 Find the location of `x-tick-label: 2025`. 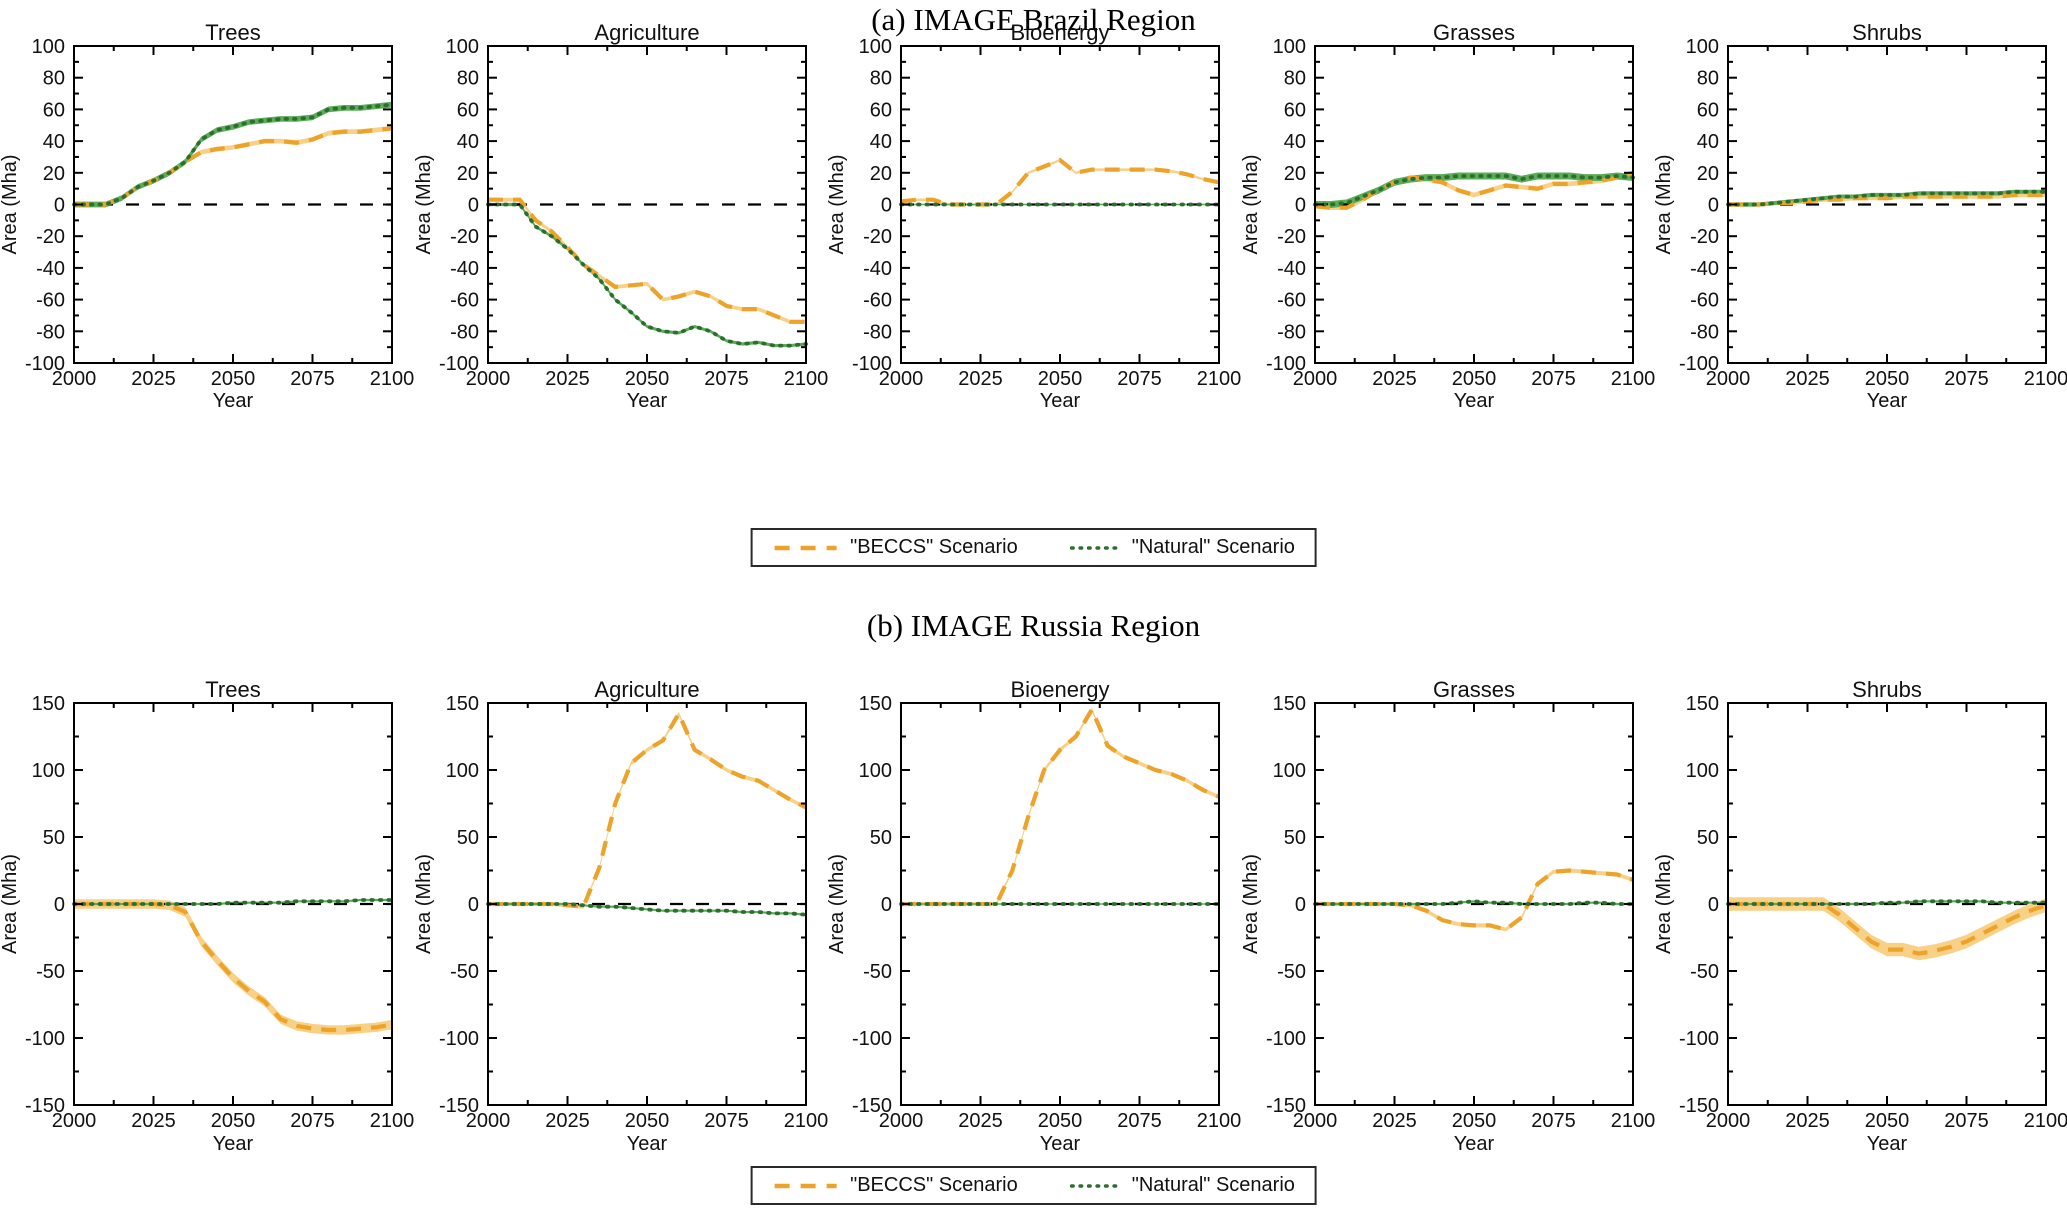

x-tick-label: 2025 is located at coordinates (1394, 1121).